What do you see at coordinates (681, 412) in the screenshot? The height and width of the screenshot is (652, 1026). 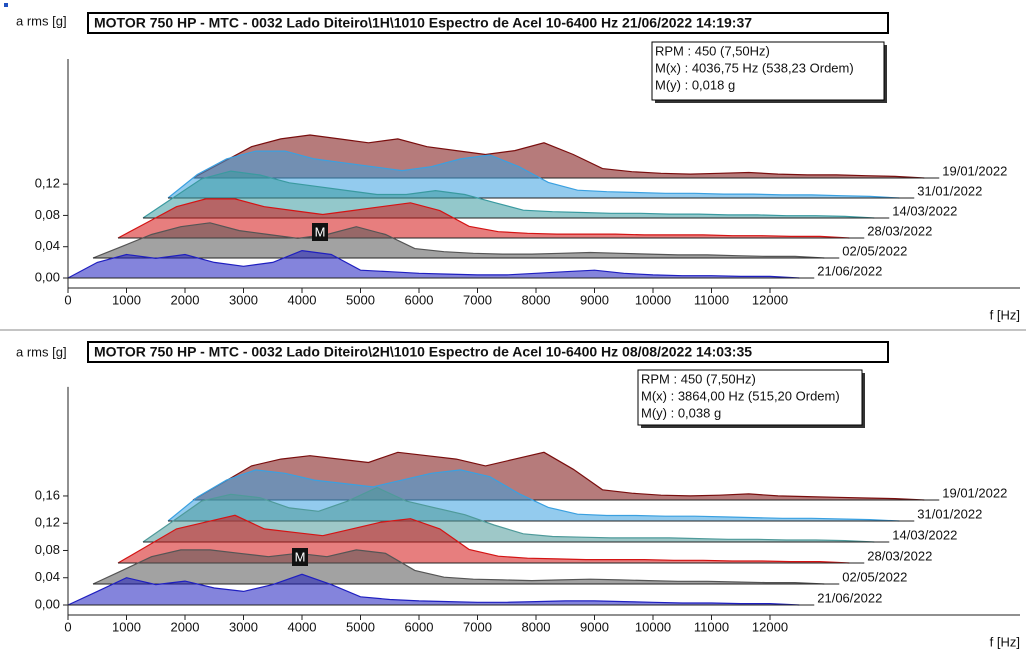 I see `info-line: M(y) : 0,038 g` at bounding box center [681, 412].